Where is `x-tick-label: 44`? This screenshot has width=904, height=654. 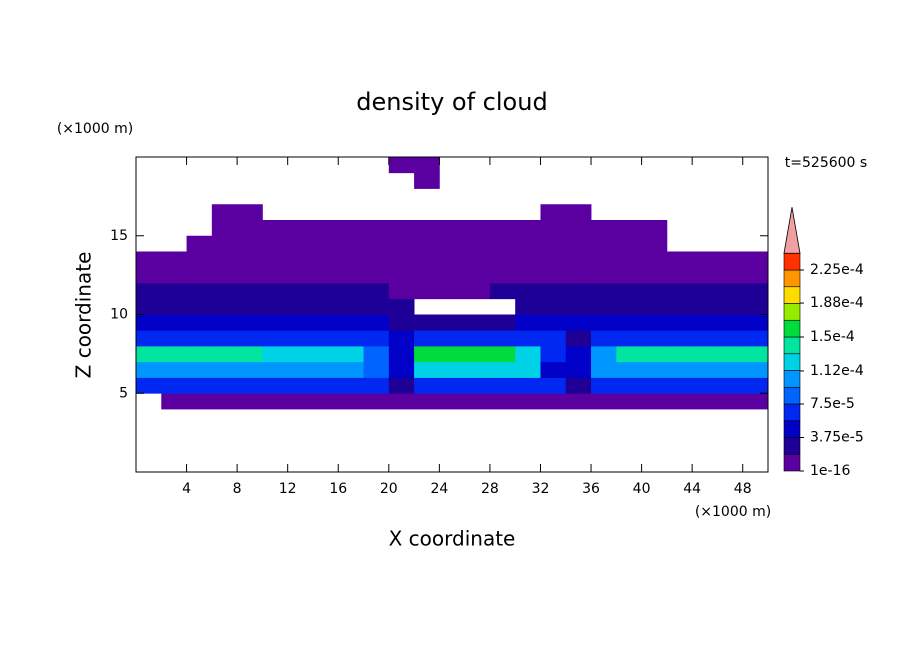
x-tick-label: 44 is located at coordinates (692, 489).